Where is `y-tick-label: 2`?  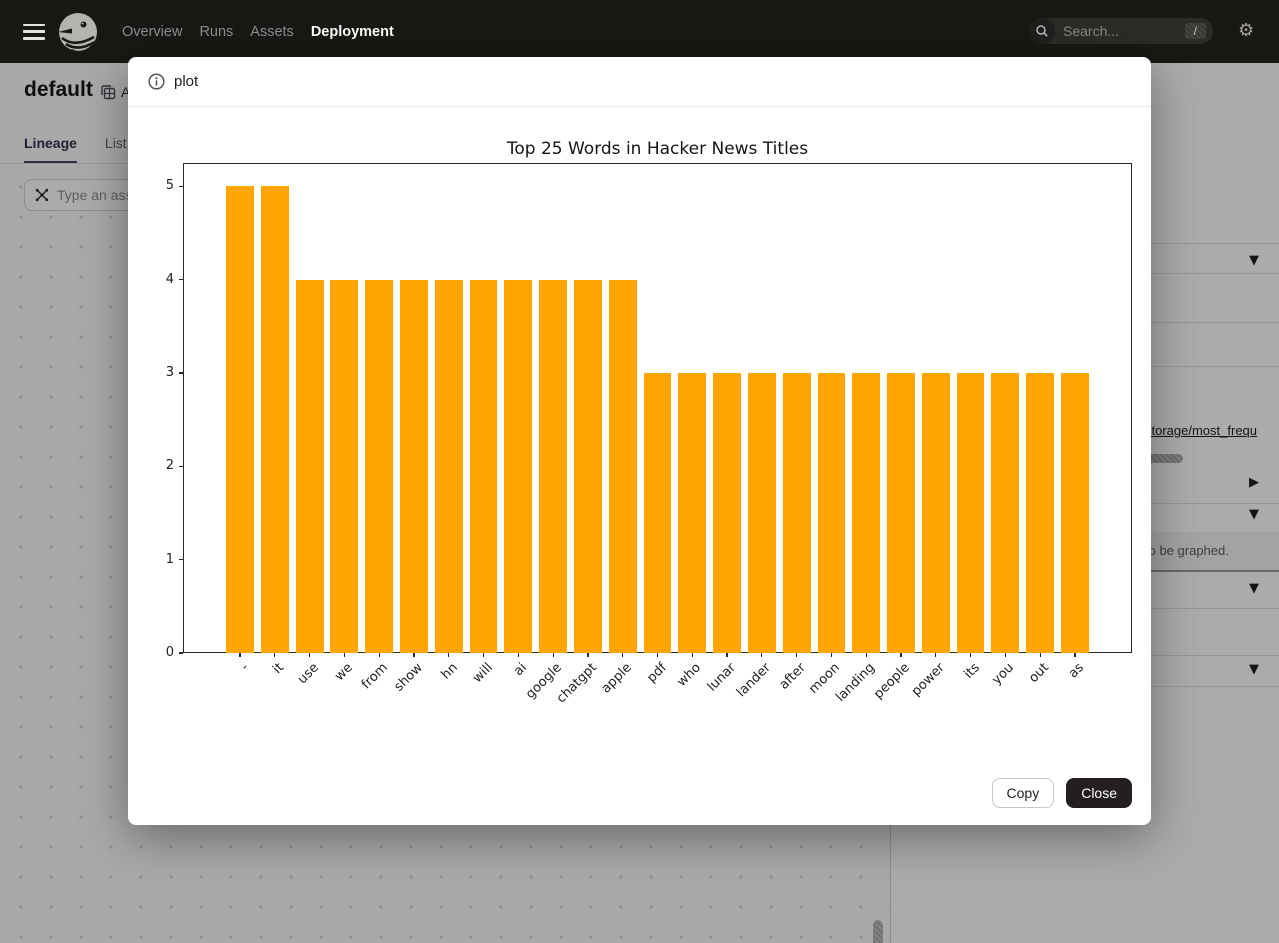
y-tick-label: 2 is located at coordinates (169, 466).